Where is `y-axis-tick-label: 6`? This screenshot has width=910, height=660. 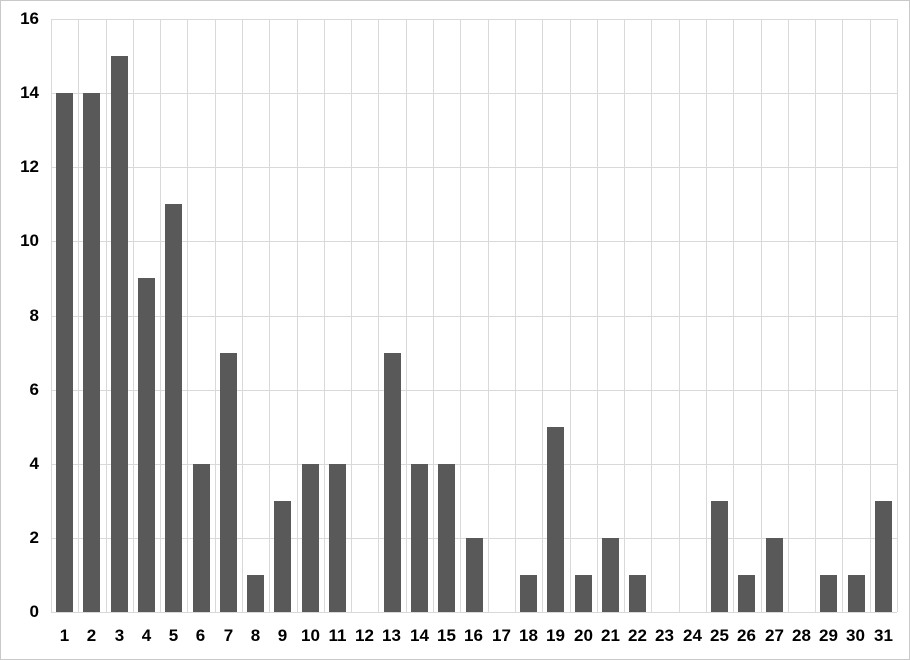 y-axis-tick-label: 6 is located at coordinates (34, 389).